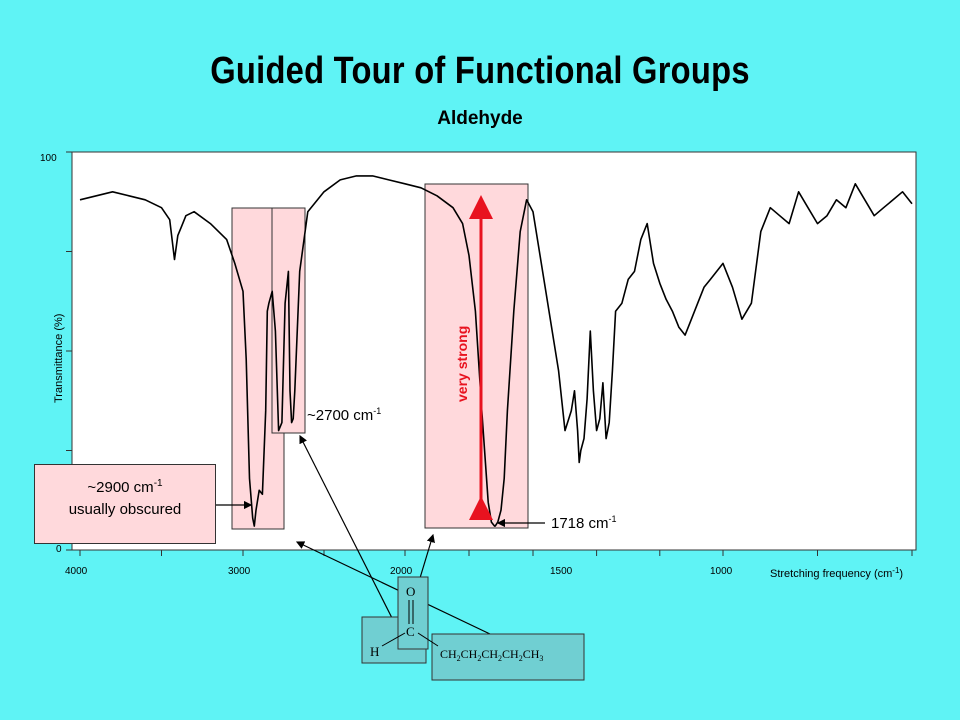 This screenshot has width=960, height=720. What do you see at coordinates (721, 571) in the screenshot?
I see `x-tick-label-1000: 1000` at bounding box center [721, 571].